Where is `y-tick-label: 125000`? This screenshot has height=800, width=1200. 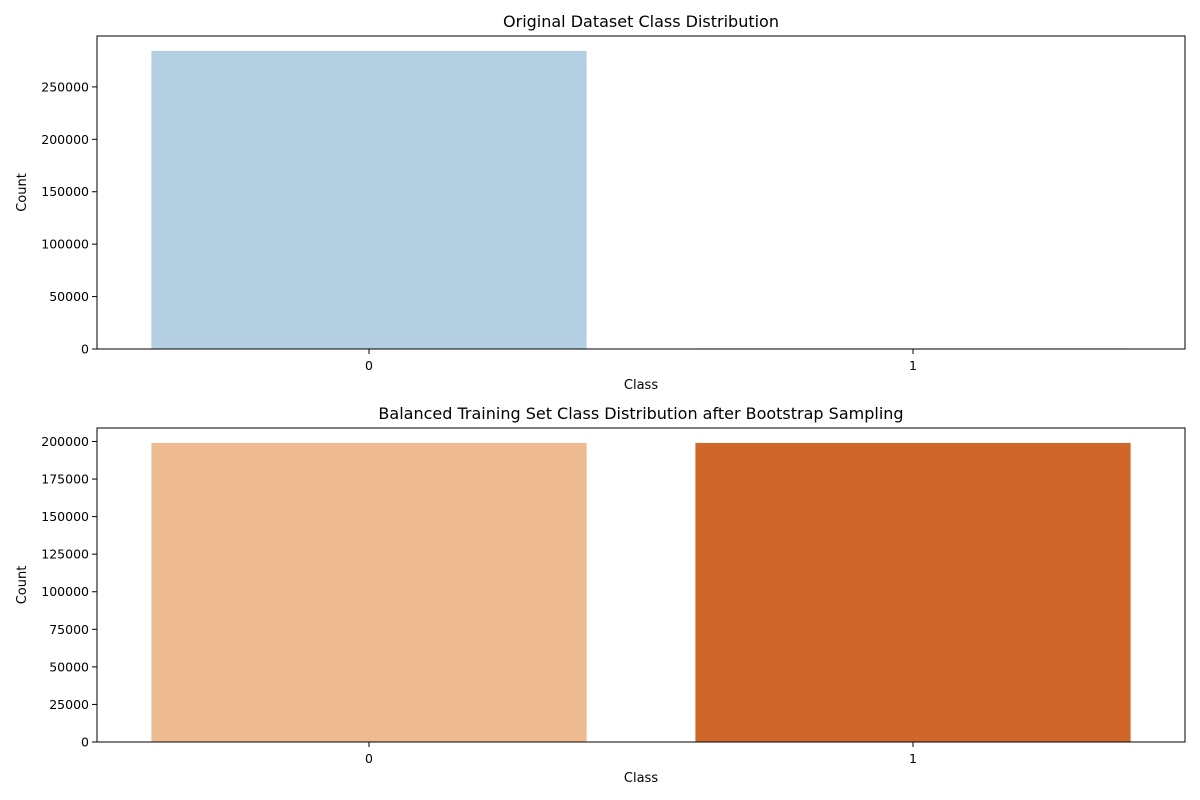
y-tick-label: 125000 is located at coordinates (65, 554).